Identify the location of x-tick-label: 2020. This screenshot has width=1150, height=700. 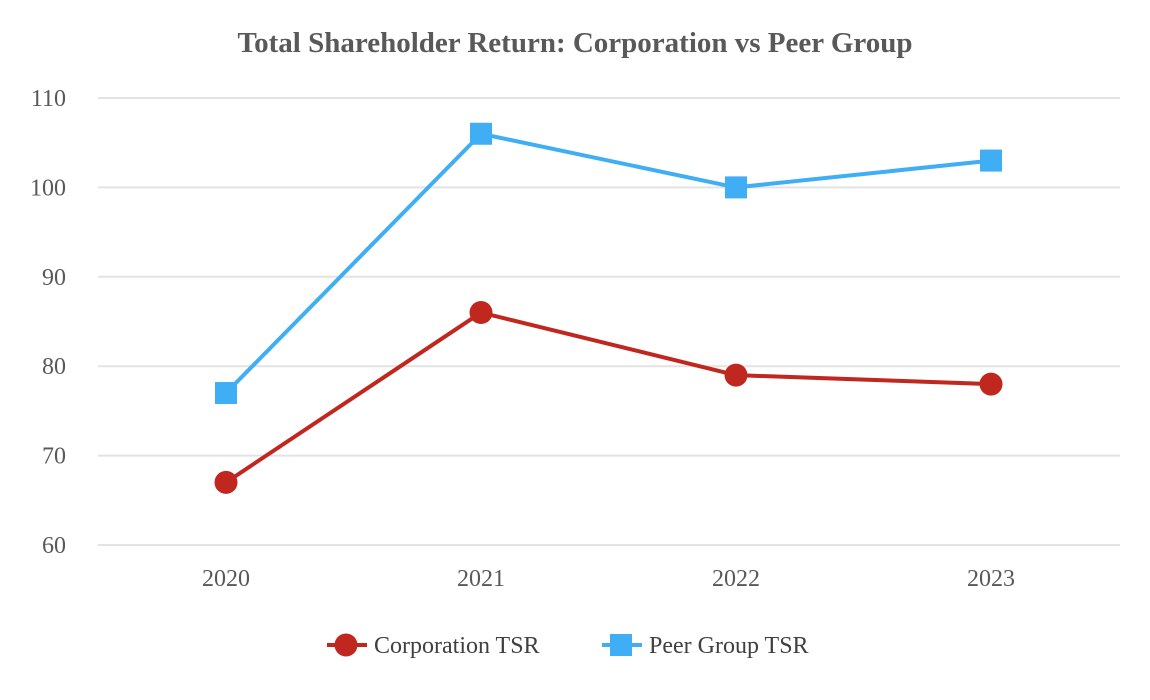
(226, 579).